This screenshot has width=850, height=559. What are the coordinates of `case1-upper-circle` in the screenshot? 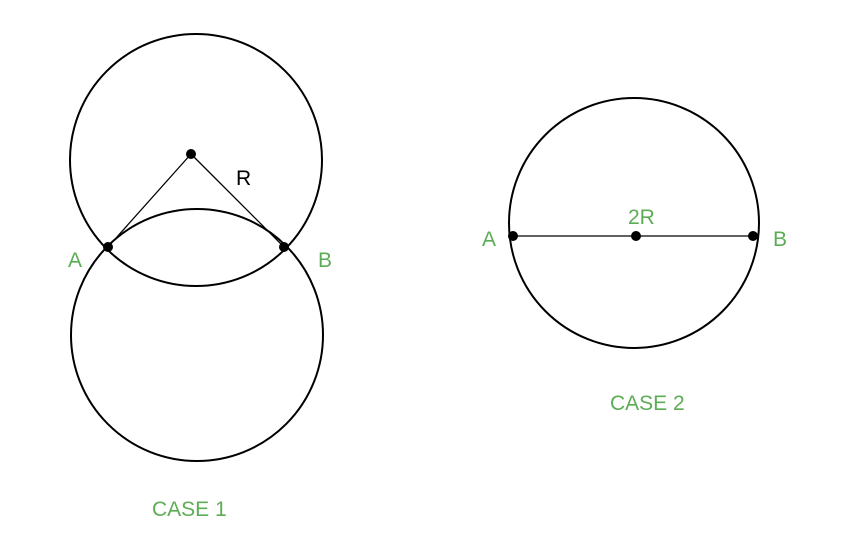 It's located at (196, 160).